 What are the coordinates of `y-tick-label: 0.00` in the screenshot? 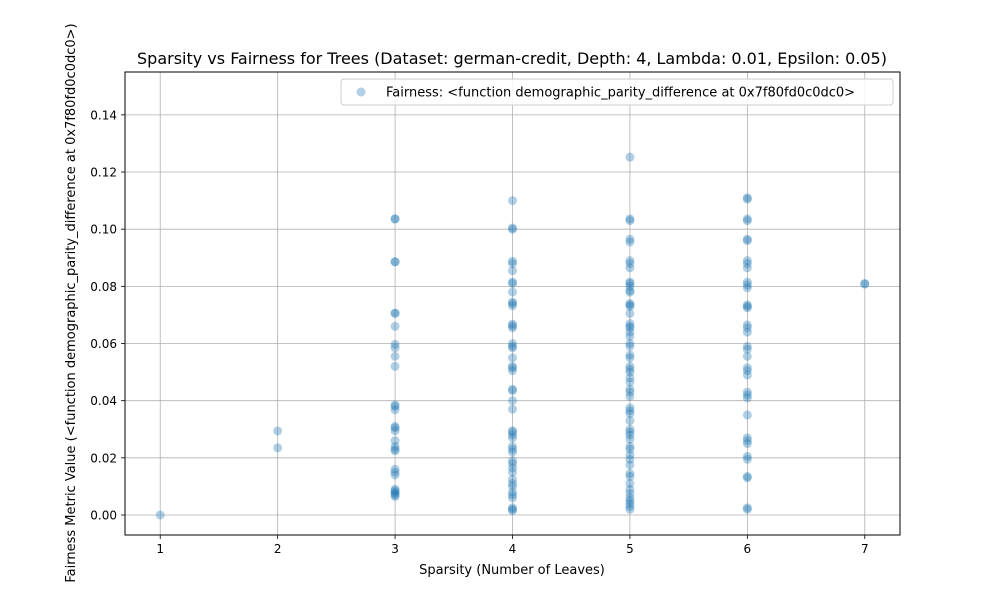 It's located at (103, 515).